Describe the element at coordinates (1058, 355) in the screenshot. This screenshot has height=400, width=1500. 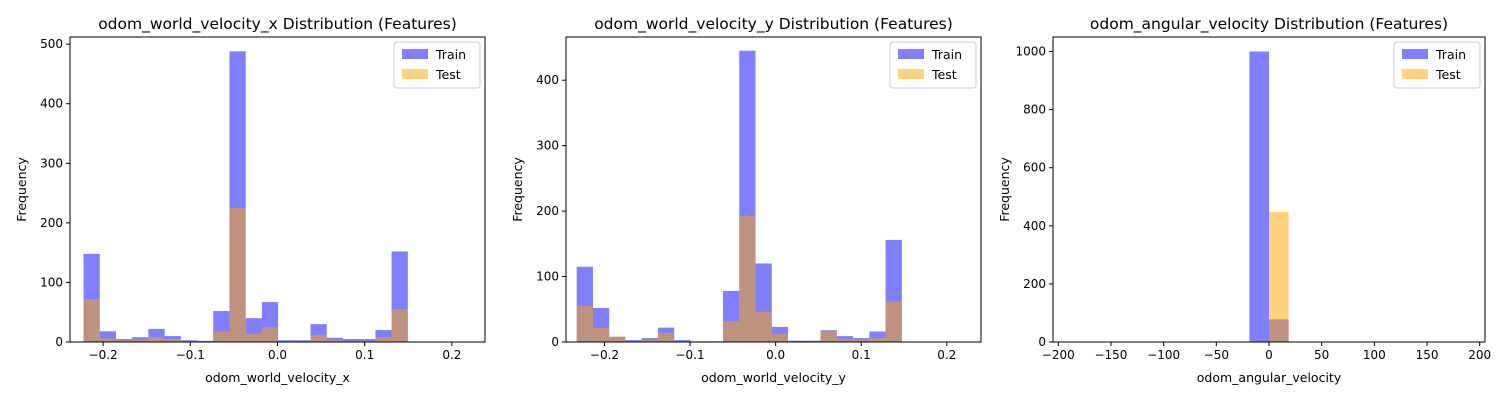
I see `x-tick-label: −200` at that location.